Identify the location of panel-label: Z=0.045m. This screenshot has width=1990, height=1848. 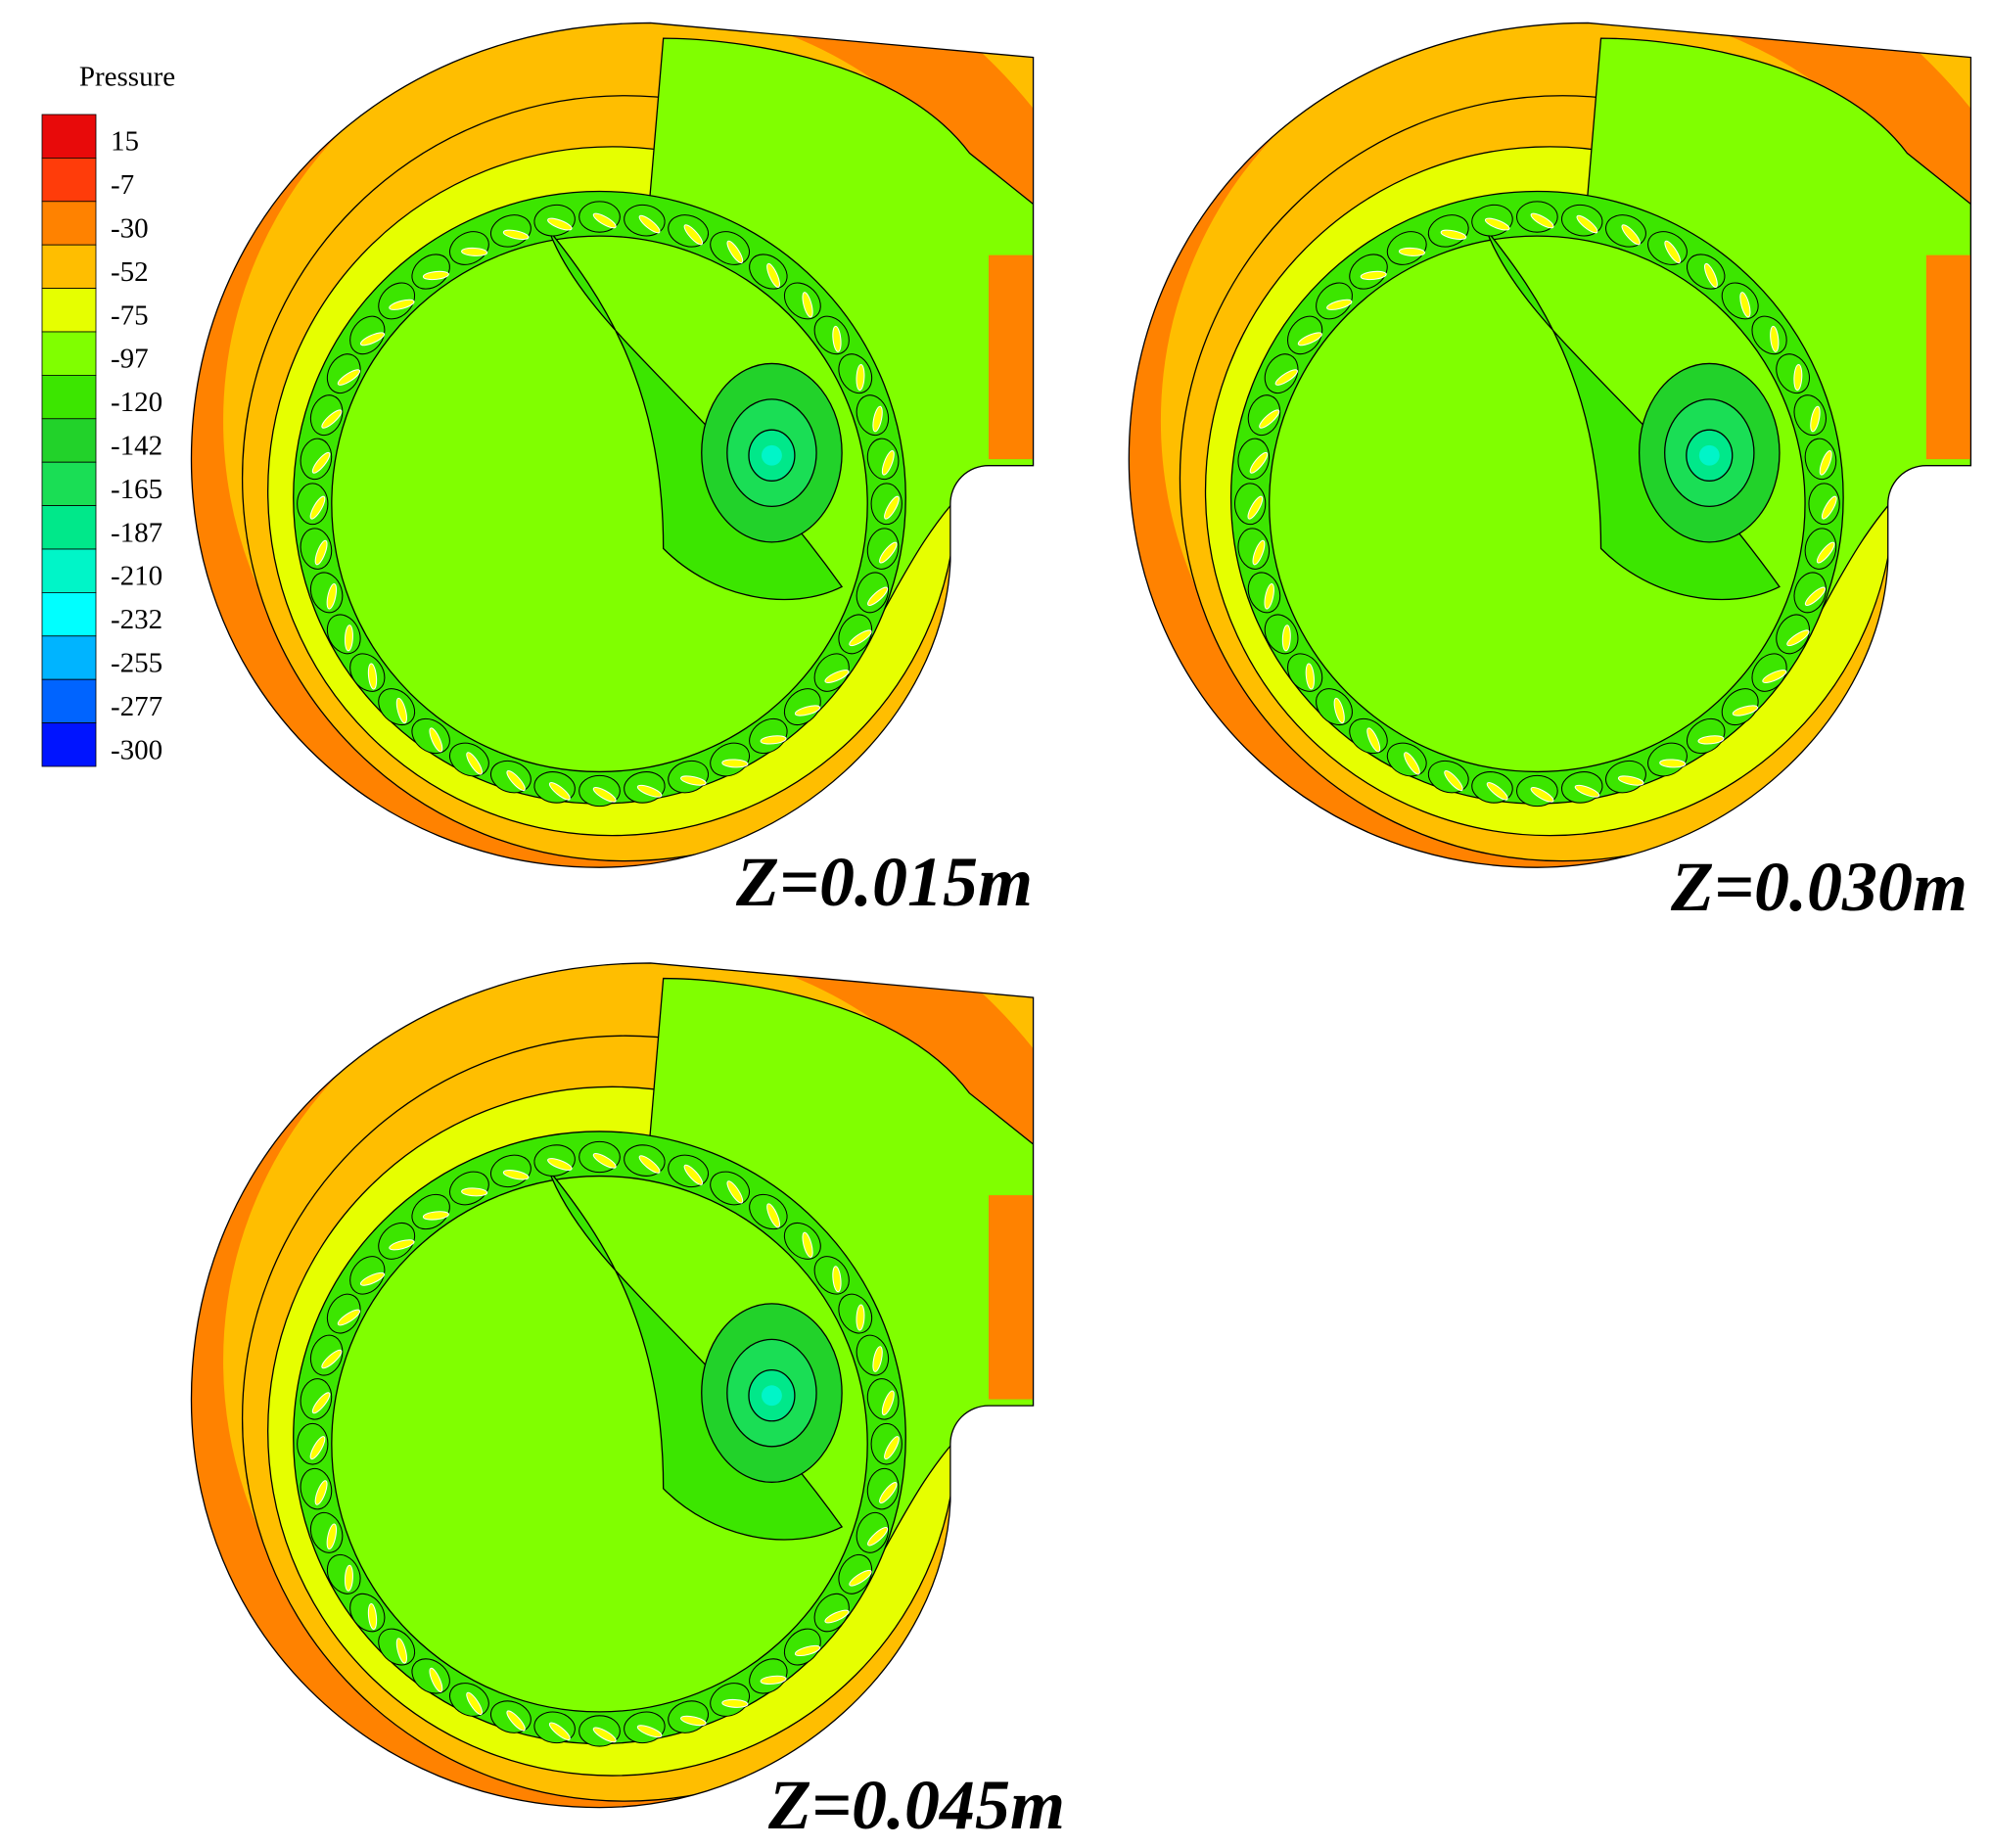
(916, 1805).